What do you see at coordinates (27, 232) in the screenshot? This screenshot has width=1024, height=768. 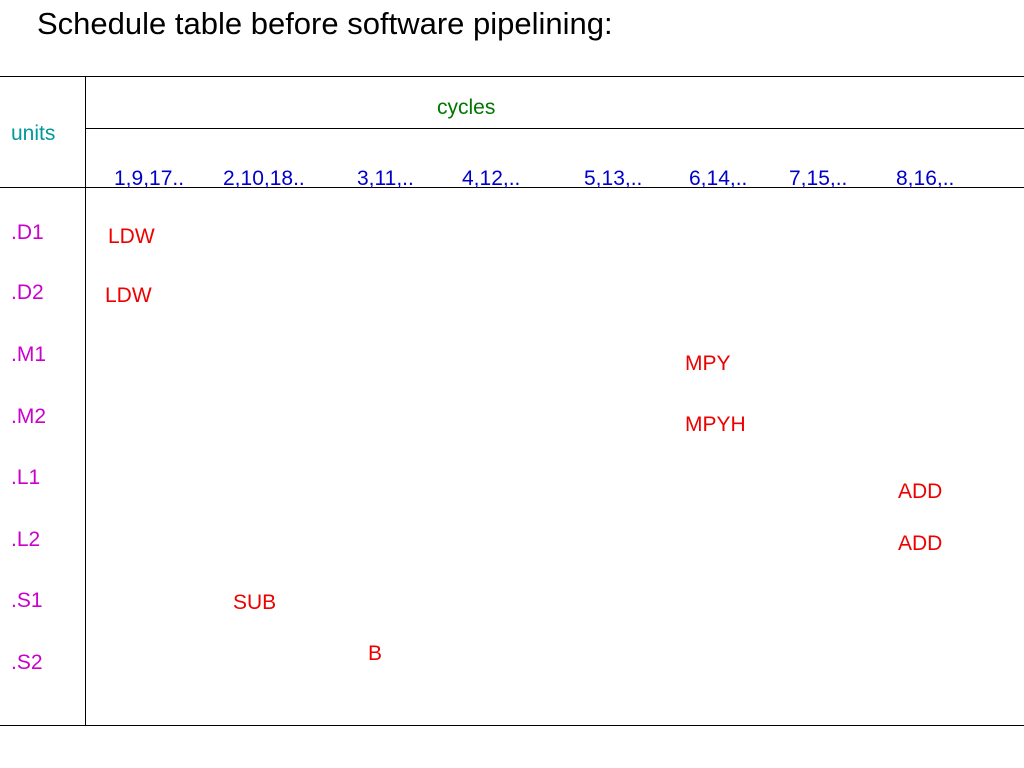 I see `unit-row-d1: .D1` at bounding box center [27, 232].